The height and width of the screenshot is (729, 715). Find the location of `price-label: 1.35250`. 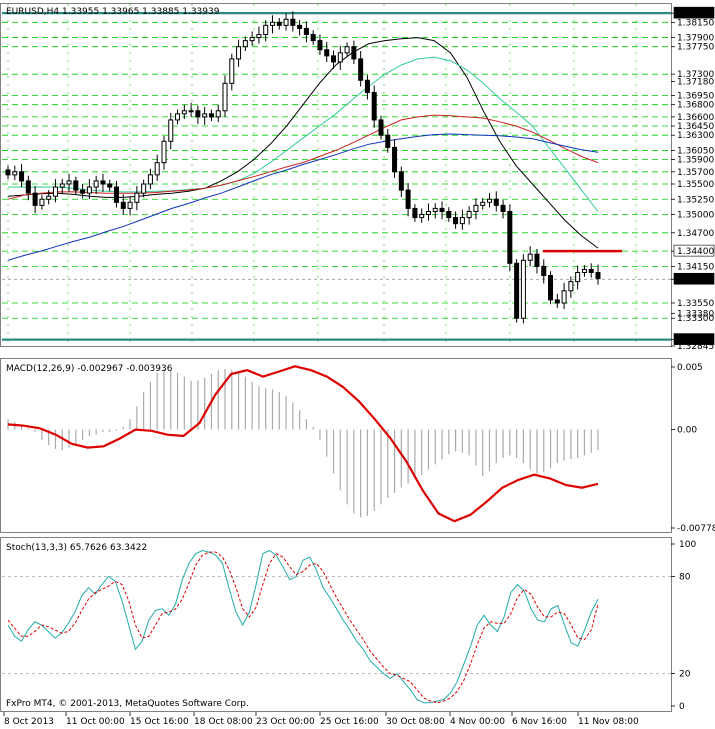

price-label: 1.35250 is located at coordinates (695, 200).